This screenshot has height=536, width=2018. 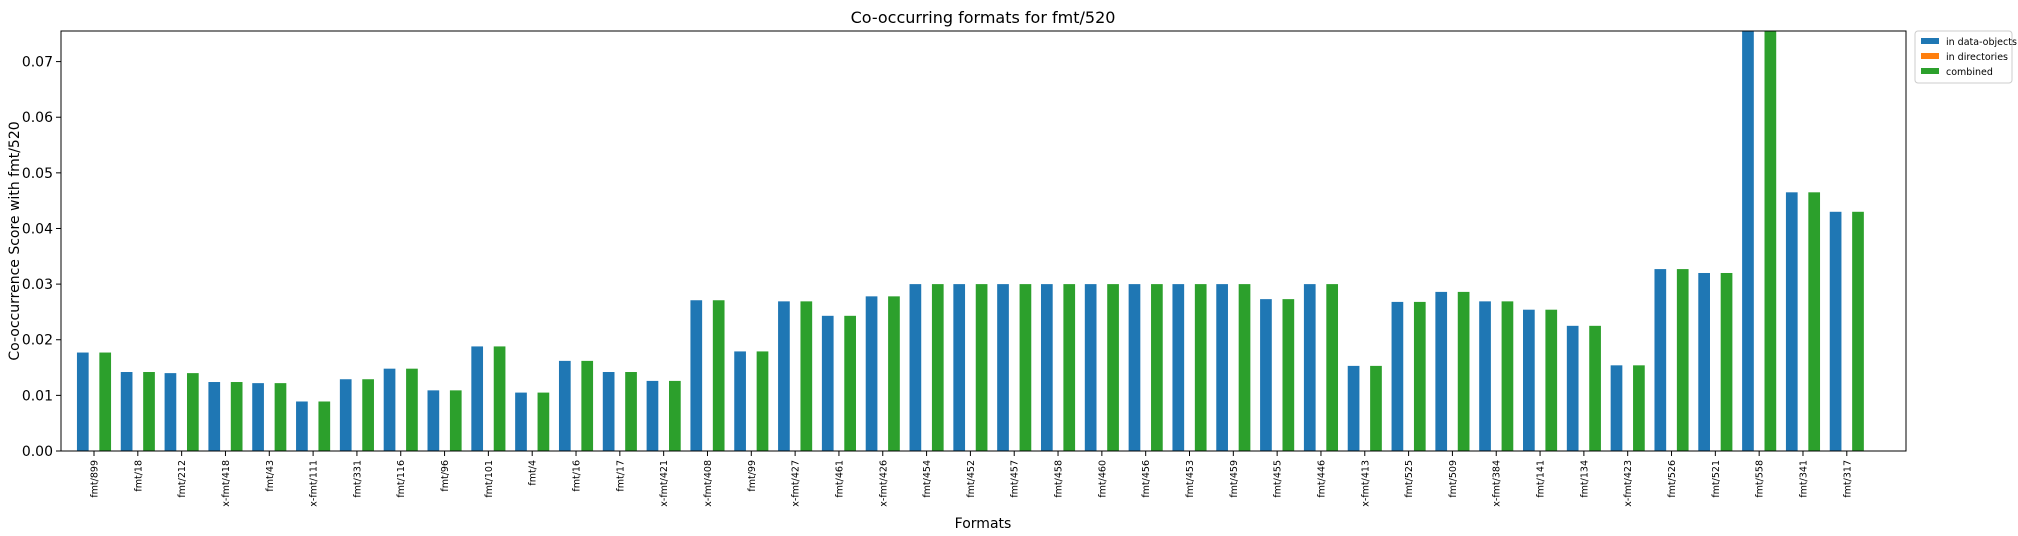 I want to click on x-tick-label: fmt/456, so click(x=1146, y=479).